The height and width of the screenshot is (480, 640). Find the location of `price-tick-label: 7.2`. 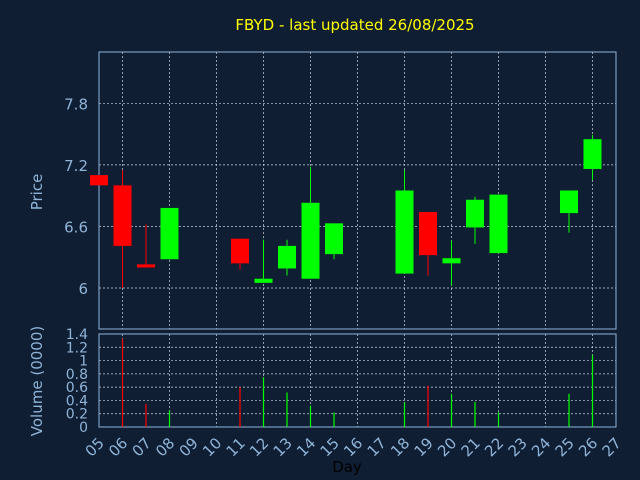

price-tick-label: 7.2 is located at coordinates (76, 166).